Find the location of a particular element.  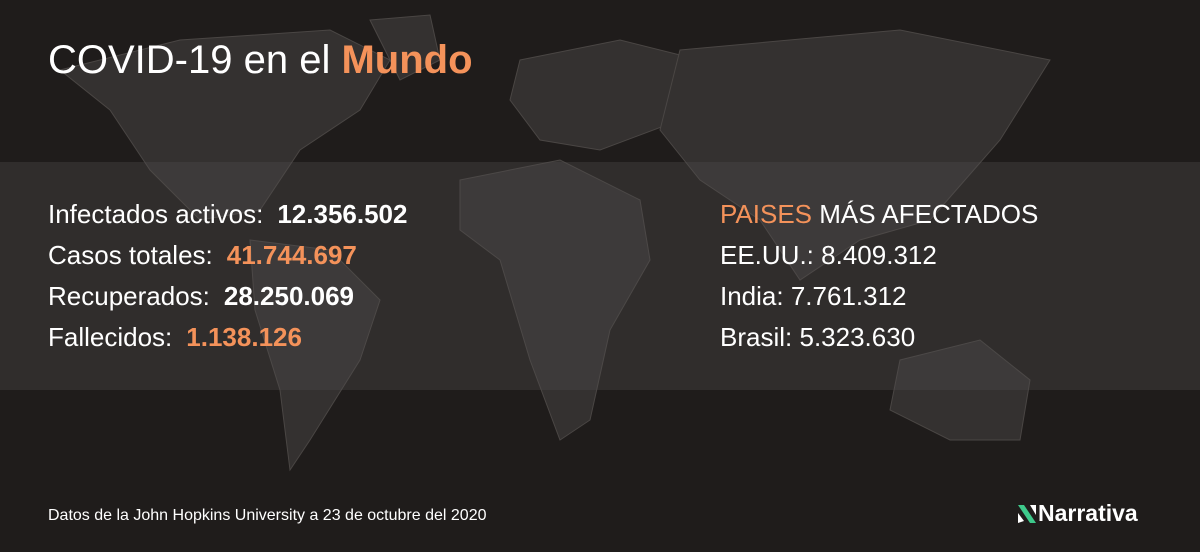

country-row: EE.UU.: 8.409.312 is located at coordinates (879, 257).